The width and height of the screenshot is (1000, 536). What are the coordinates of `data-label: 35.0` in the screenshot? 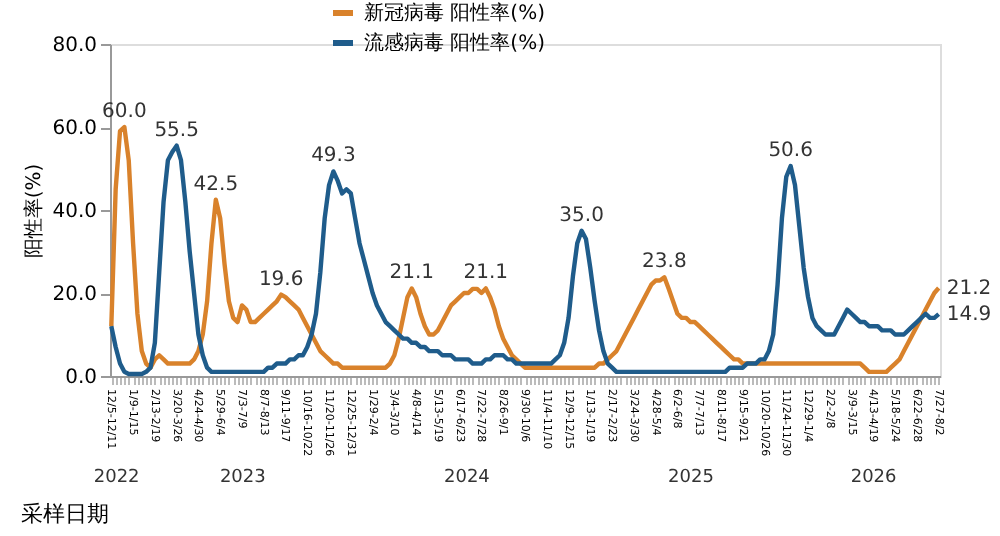 It's located at (581, 215).